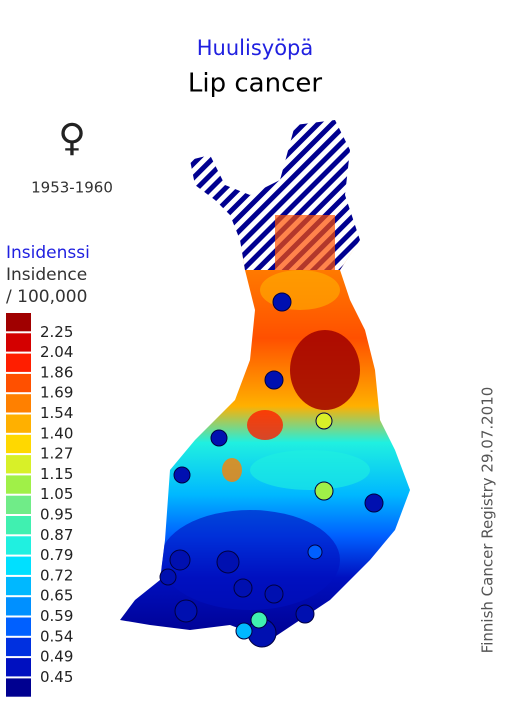  I want to click on legend-label: 1.27, so click(56, 454).